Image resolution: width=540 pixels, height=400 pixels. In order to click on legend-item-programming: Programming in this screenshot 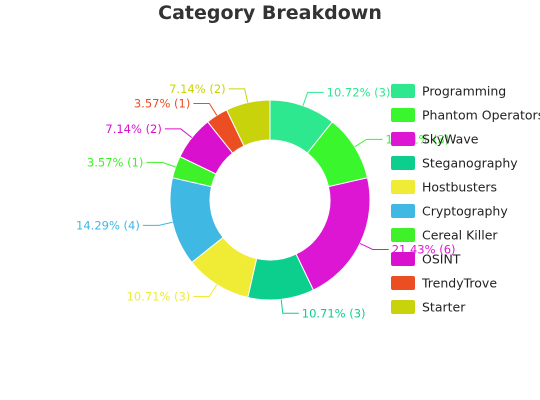, I will do `click(448, 91)`.